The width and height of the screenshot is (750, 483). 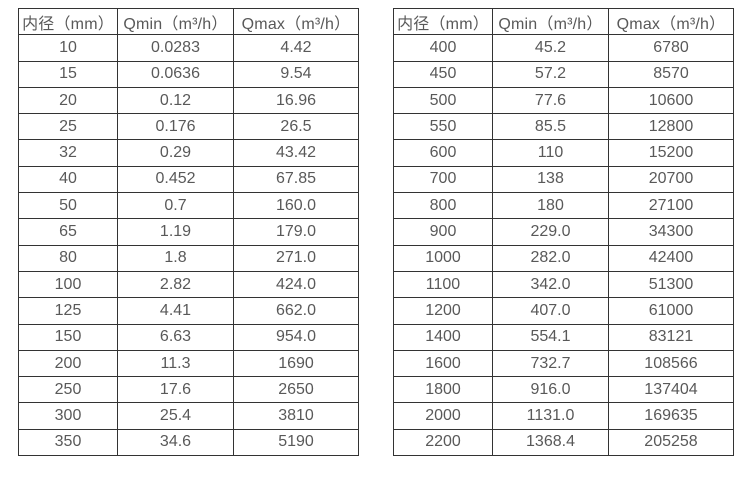 I want to click on table-cell: 6.63, so click(x=175, y=337).